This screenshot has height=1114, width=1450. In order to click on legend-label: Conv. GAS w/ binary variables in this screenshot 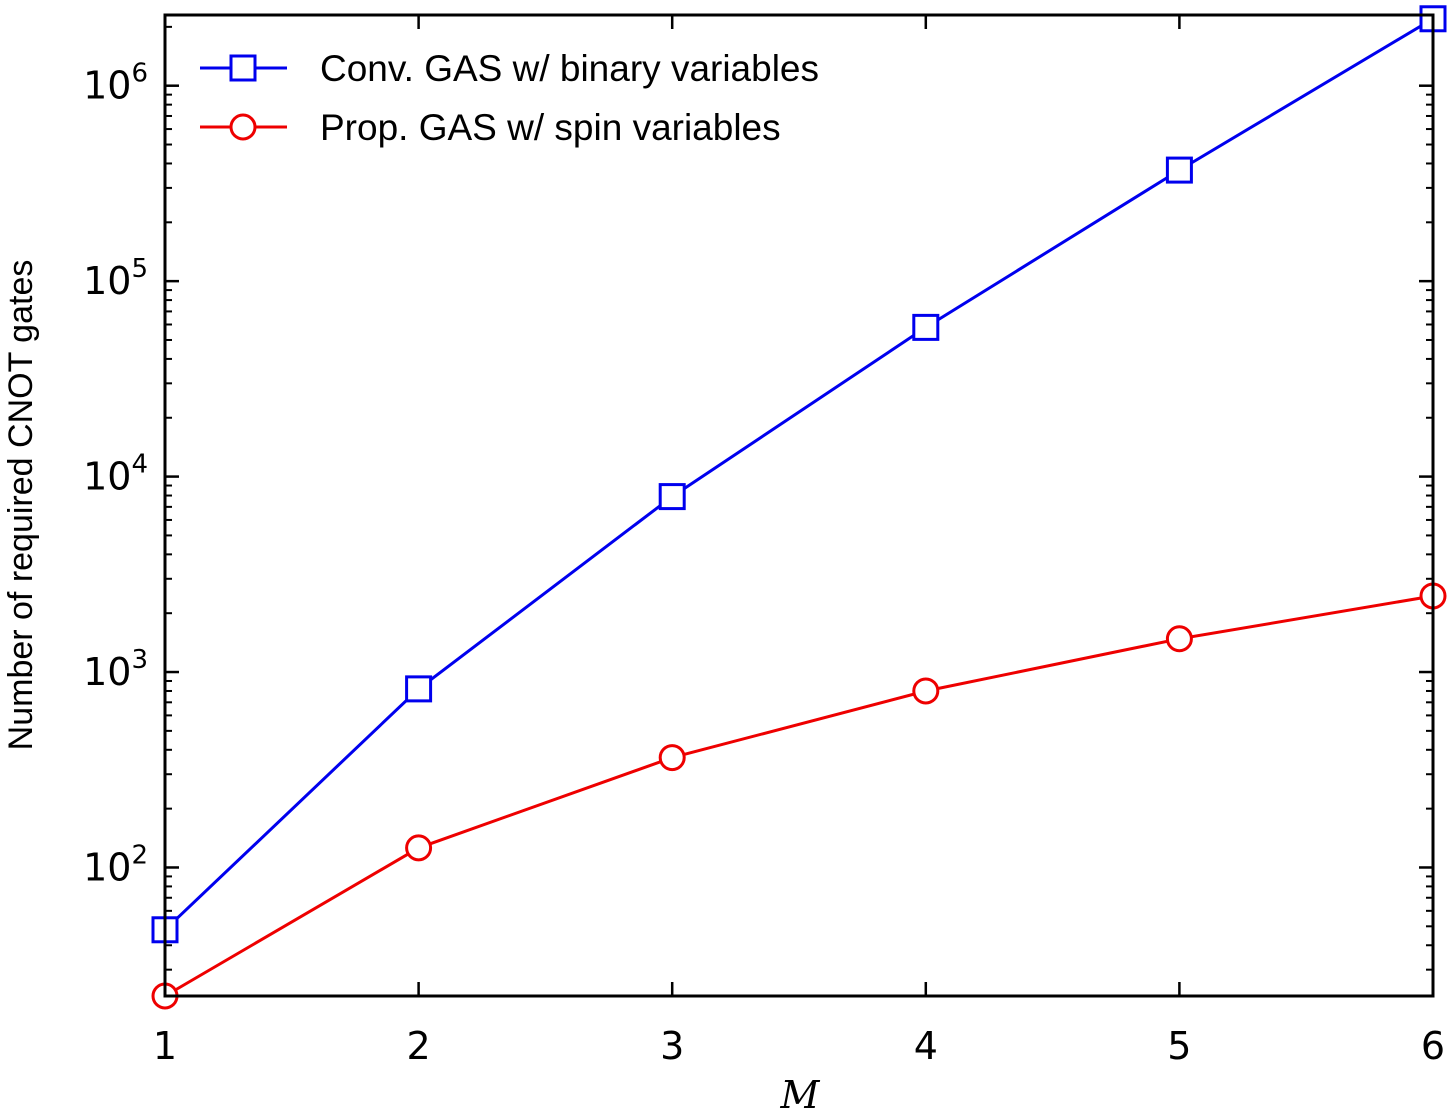, I will do `click(569, 68)`.